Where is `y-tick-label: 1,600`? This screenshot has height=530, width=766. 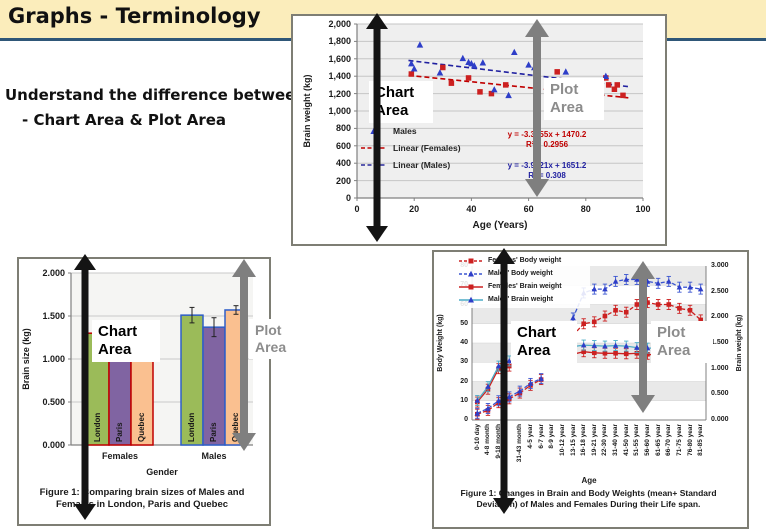
y-tick-label: 1,600 is located at coordinates (339, 58).